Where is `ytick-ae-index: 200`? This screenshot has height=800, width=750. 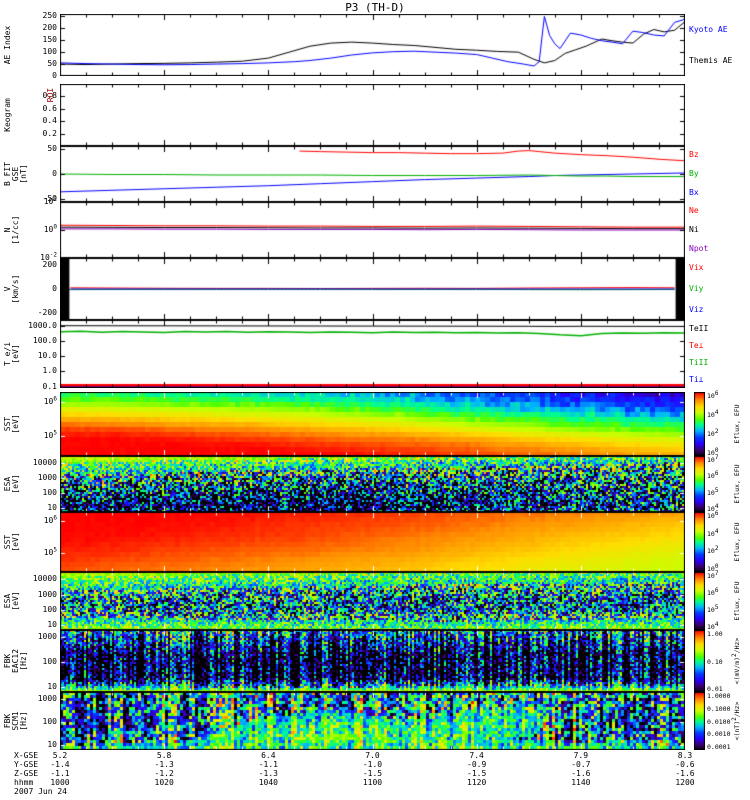 ytick-ae-index: 200 is located at coordinates (49, 28).